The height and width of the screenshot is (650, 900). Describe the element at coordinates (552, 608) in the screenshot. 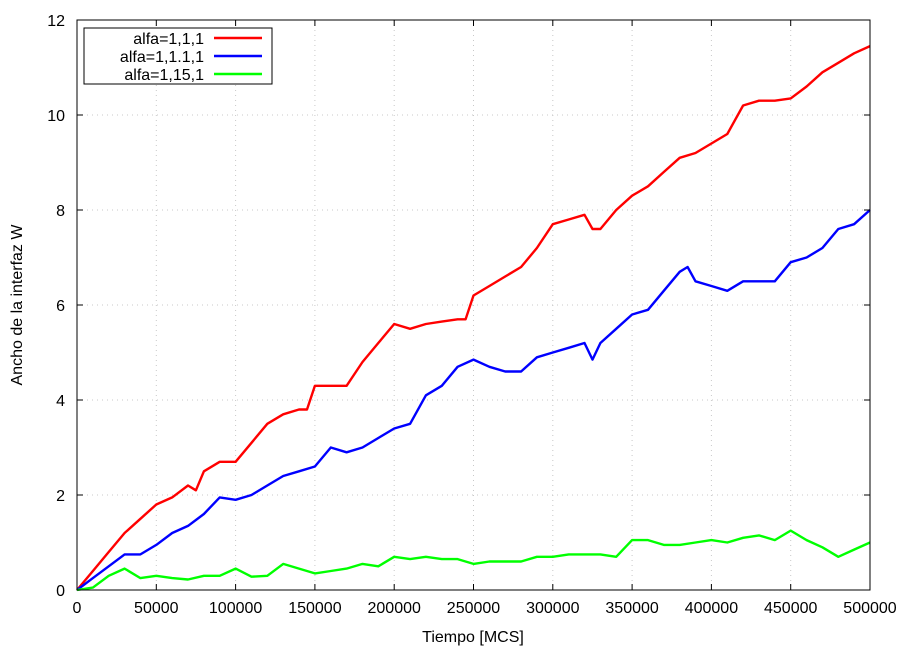

I see `x-tick-label: 300000` at that location.